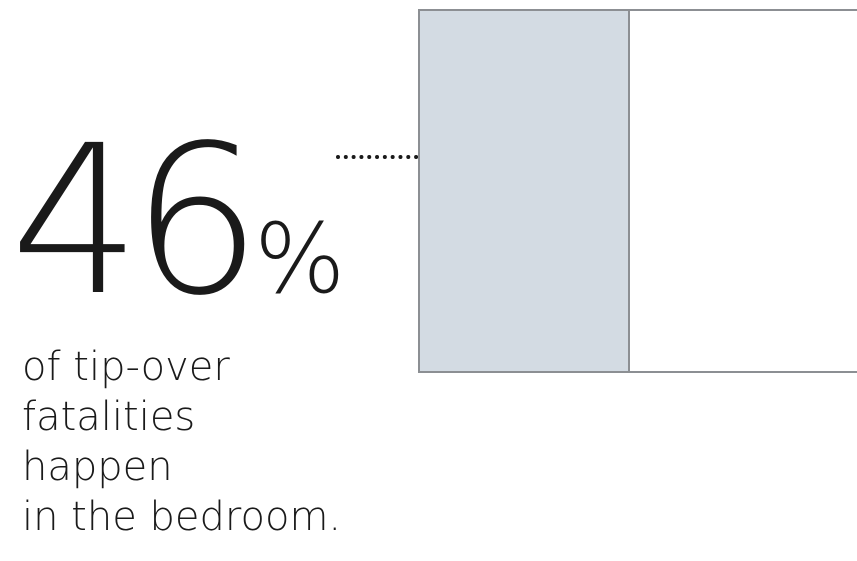 The width and height of the screenshot is (857, 561). What do you see at coordinates (136, 221) in the screenshot?
I see `stat-number: 46` at bounding box center [136, 221].